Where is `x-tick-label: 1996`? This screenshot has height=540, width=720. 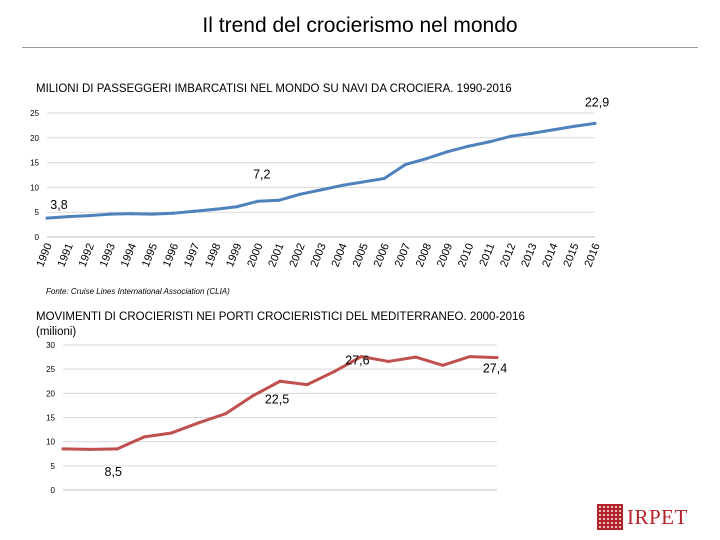
x-tick-label: 1996 is located at coordinates (171, 255).